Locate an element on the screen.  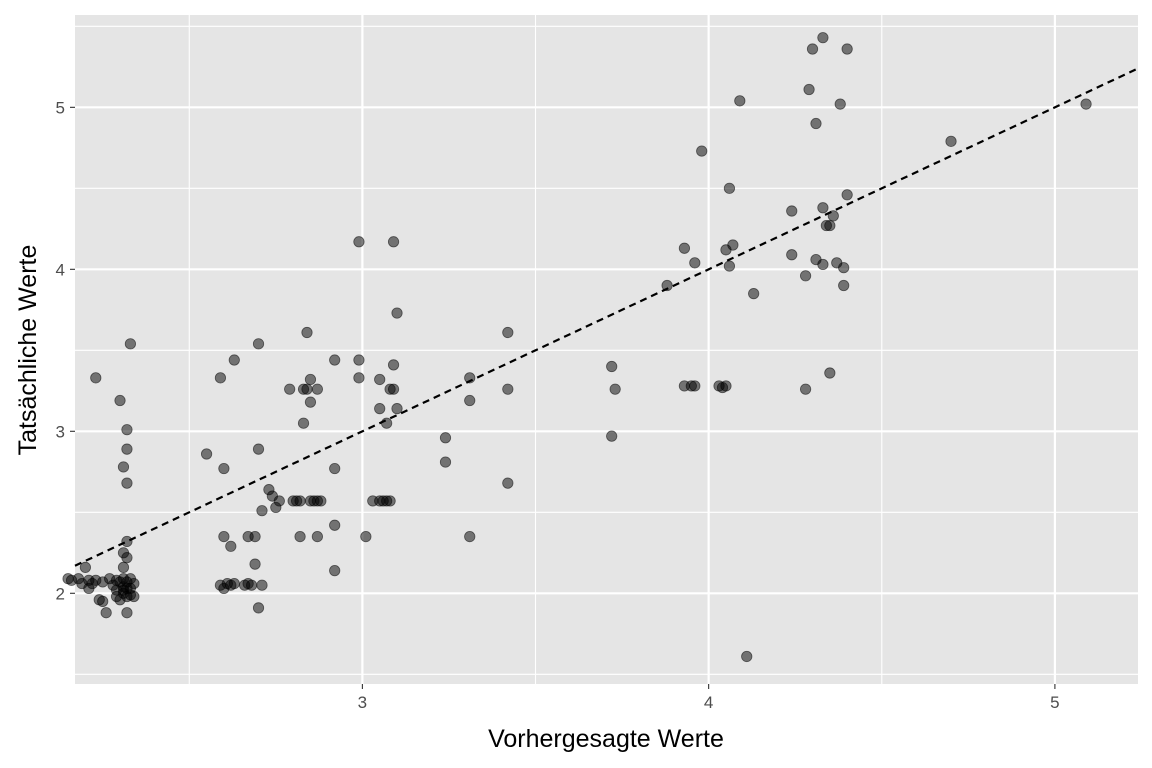
y-tick-label: 5 is located at coordinates (60, 107).